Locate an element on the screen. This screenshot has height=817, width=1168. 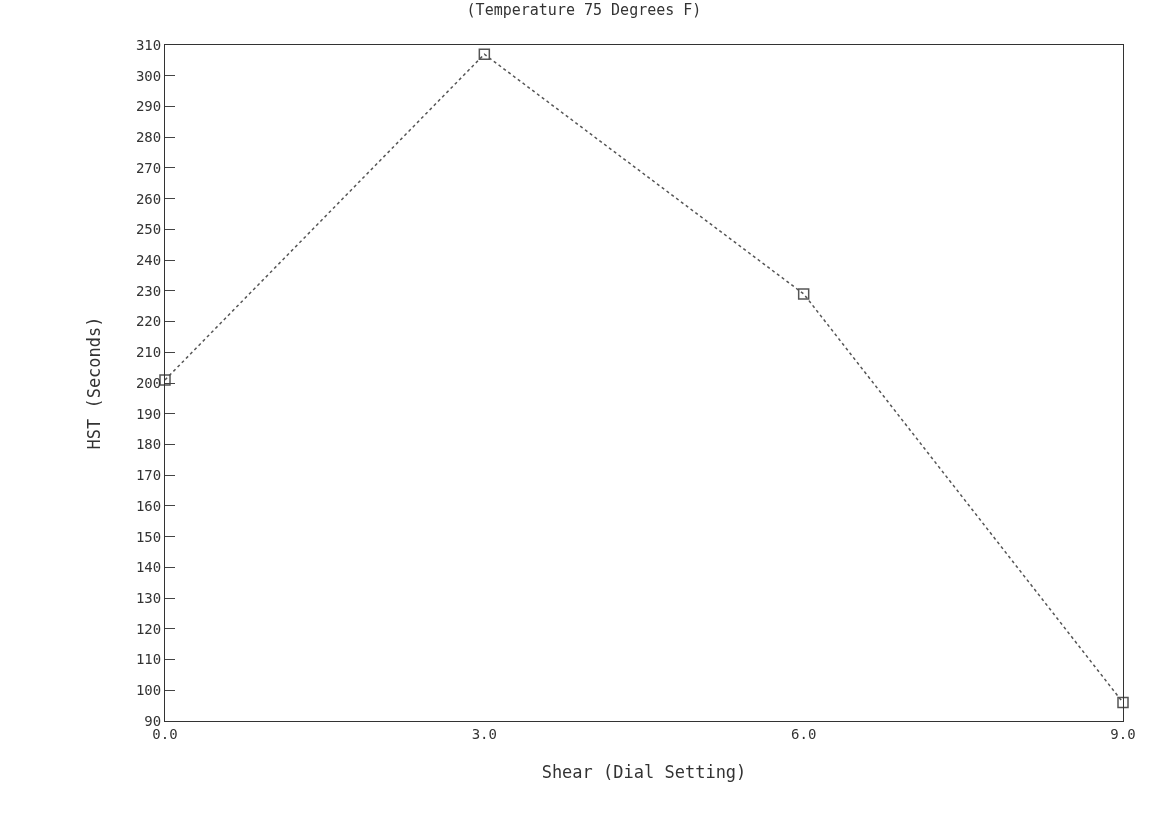
y-tick-label: 250 is located at coordinates (148, 229).